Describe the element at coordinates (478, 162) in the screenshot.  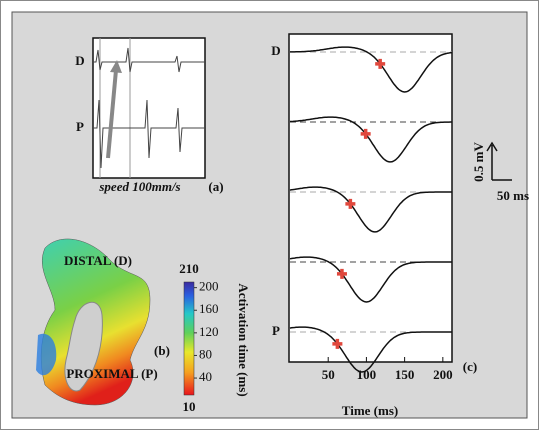
I see `scale-label: 0.5 mV` at that location.